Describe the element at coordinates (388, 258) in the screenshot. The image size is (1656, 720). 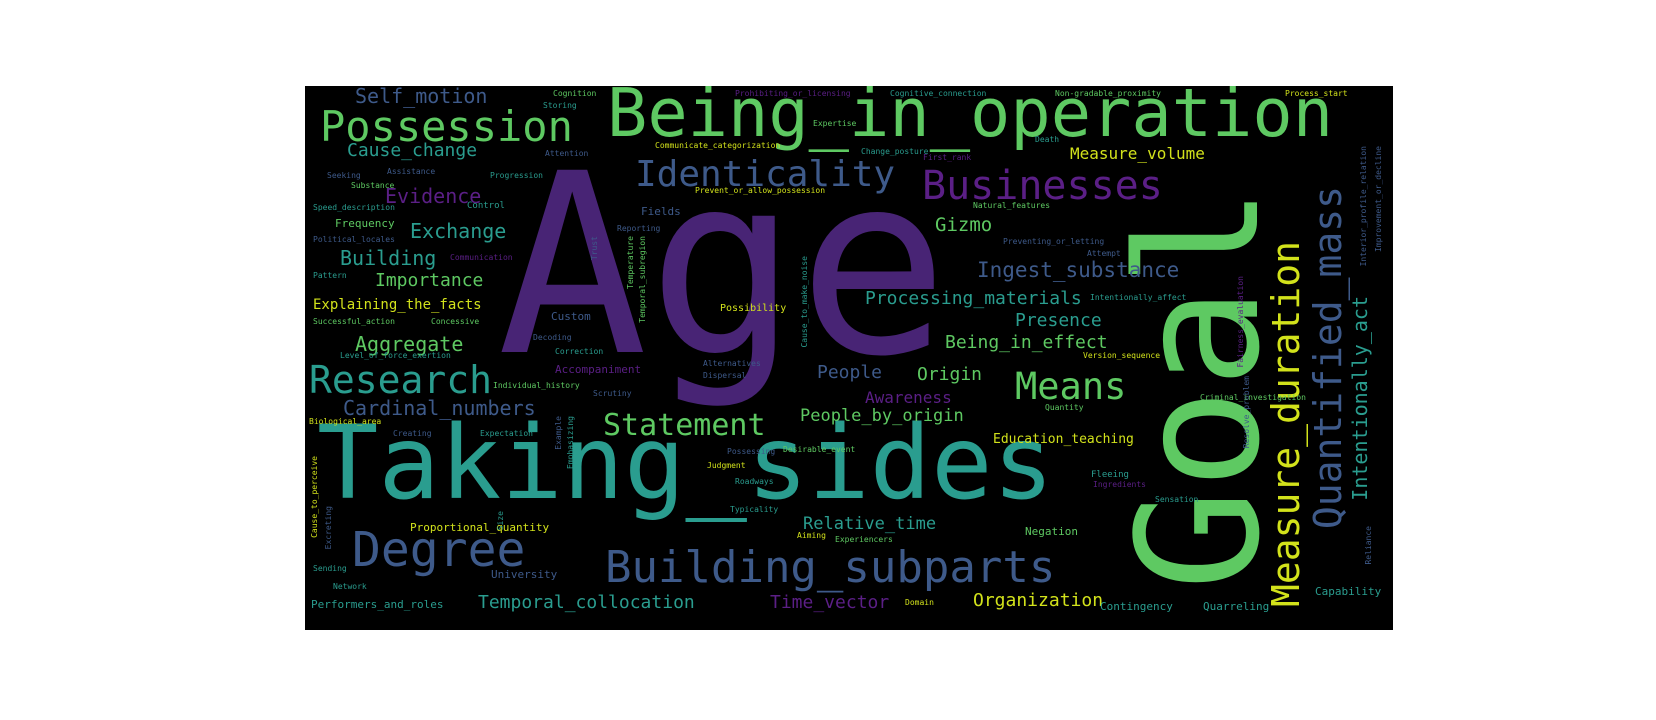
I see `word-building: Building` at that location.